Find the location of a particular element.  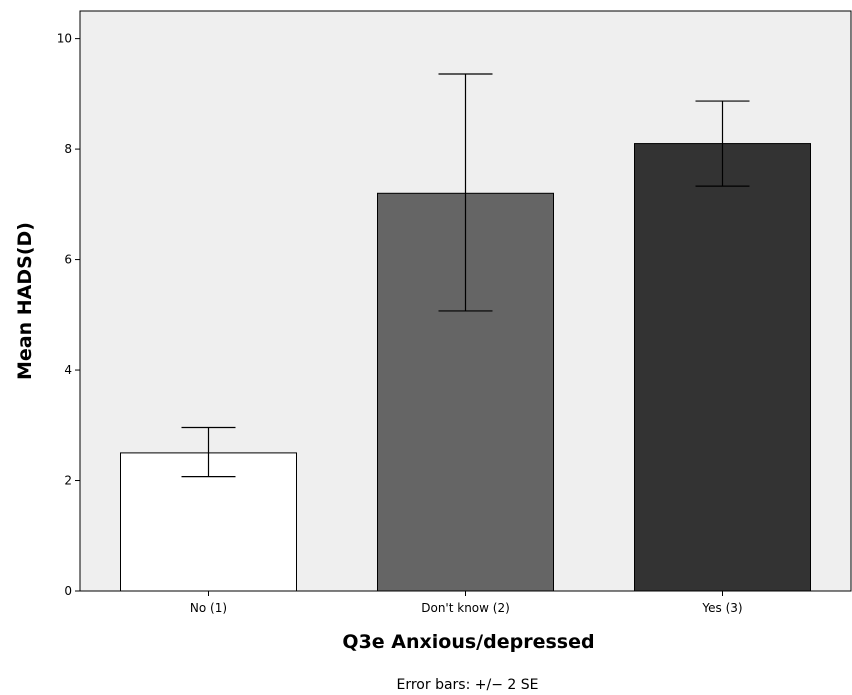

footnote: Error bars: +/− 2 SE is located at coordinates (468, 685).